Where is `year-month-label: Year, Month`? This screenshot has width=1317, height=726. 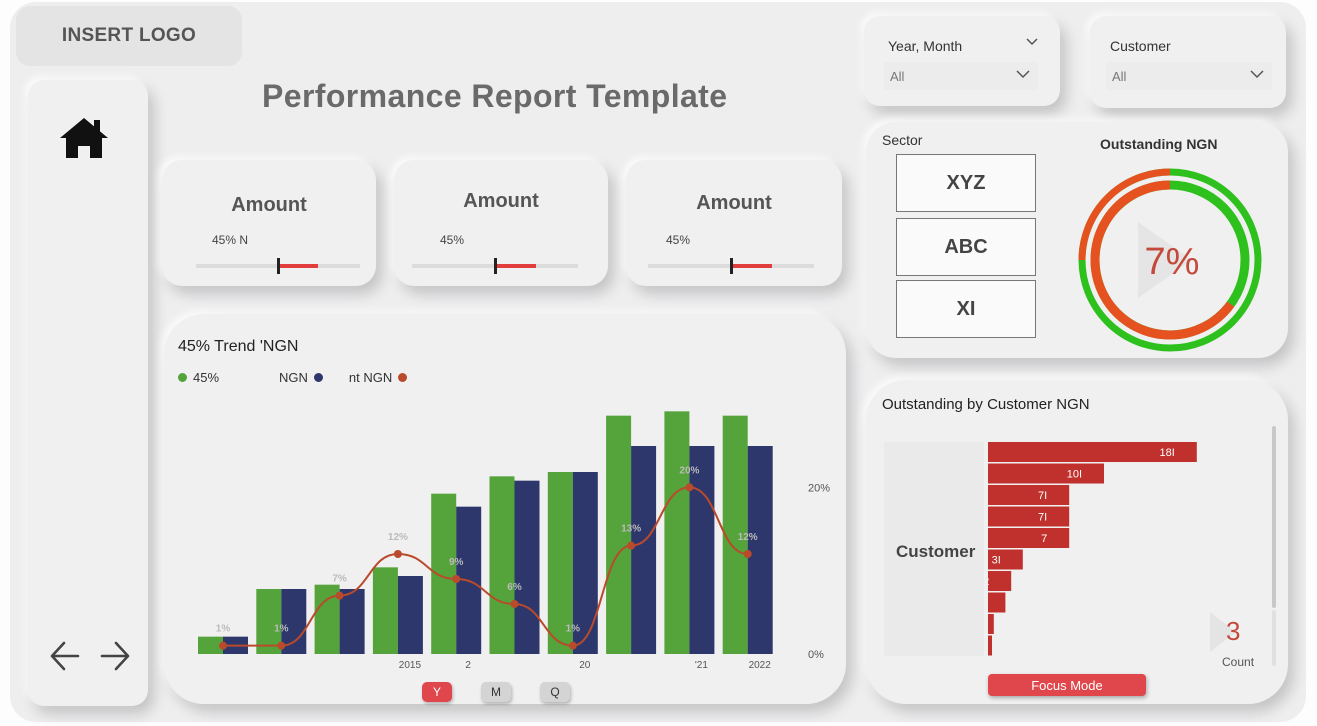
year-month-label: Year, Month is located at coordinates (925, 46).